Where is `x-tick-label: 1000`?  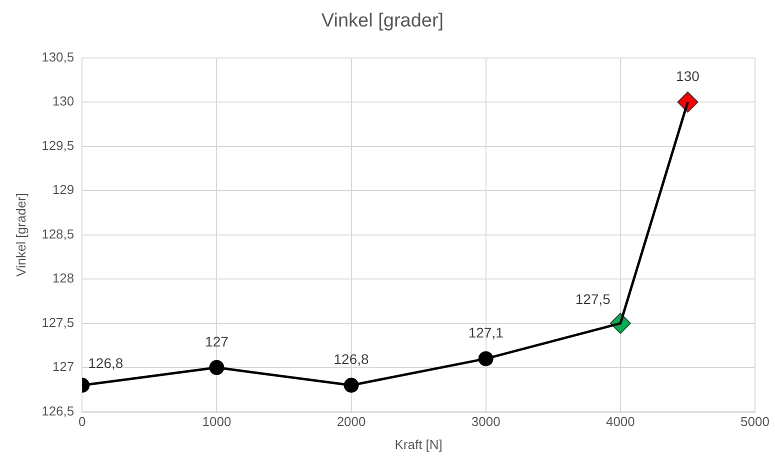 x-tick-label: 1000 is located at coordinates (217, 422).